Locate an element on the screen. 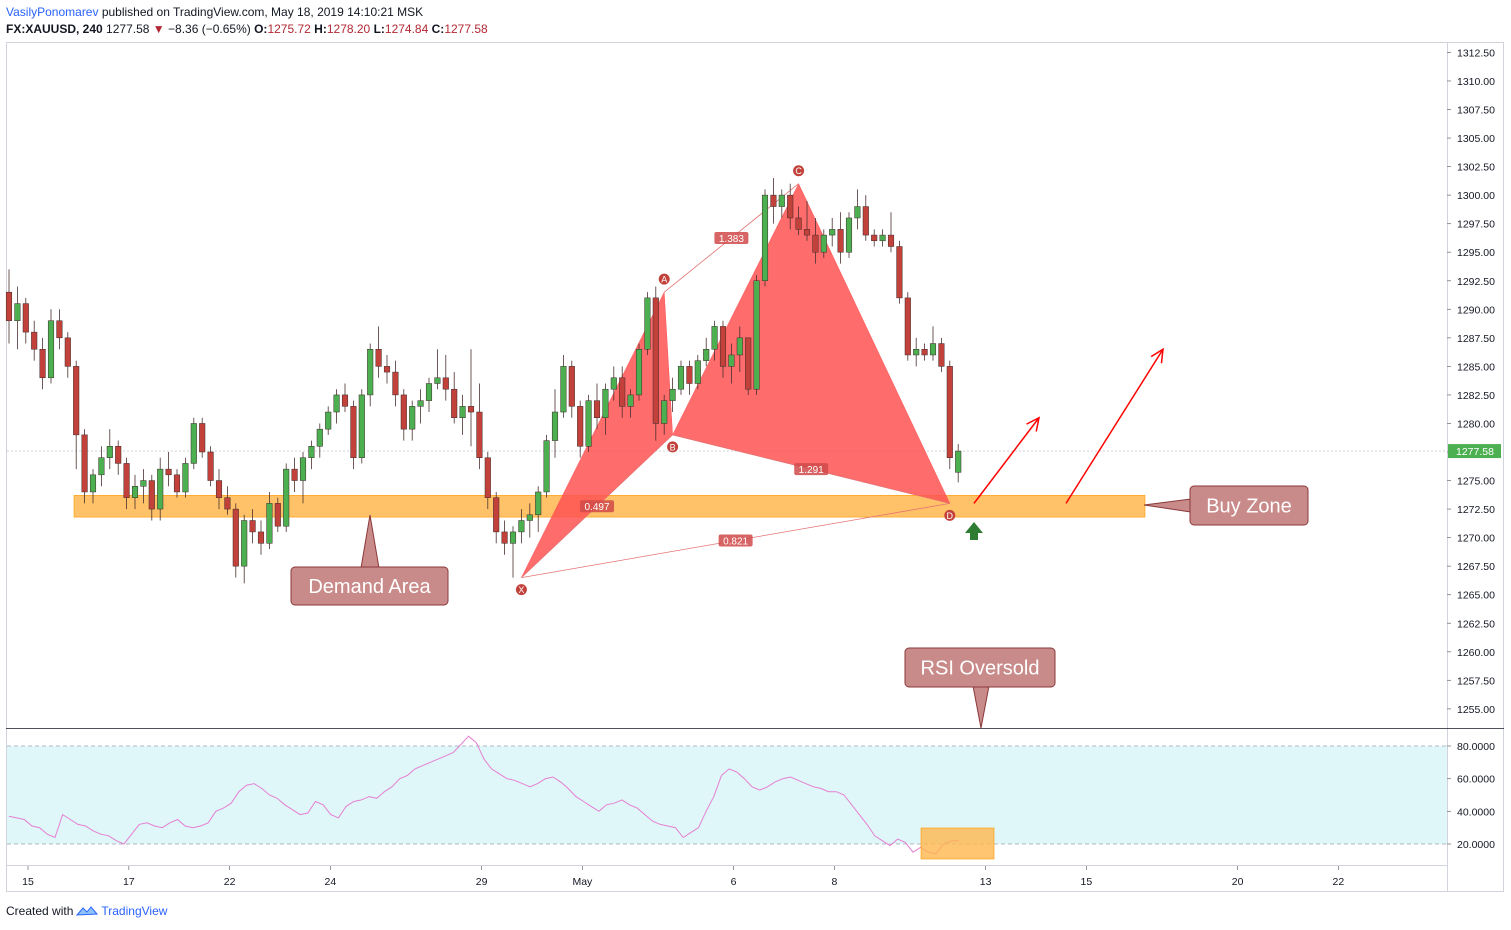  ratio-label-ac: 1.383 is located at coordinates (731, 239).